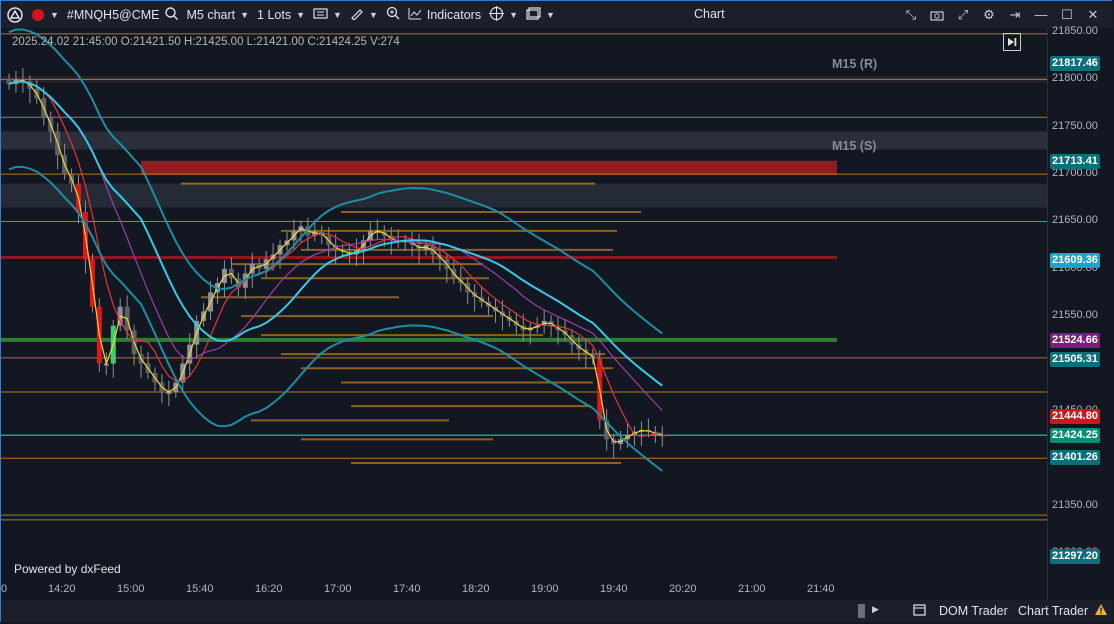 The height and width of the screenshot is (624, 1114). I want to click on price-tick-label: 21800.00, so click(1075, 78).